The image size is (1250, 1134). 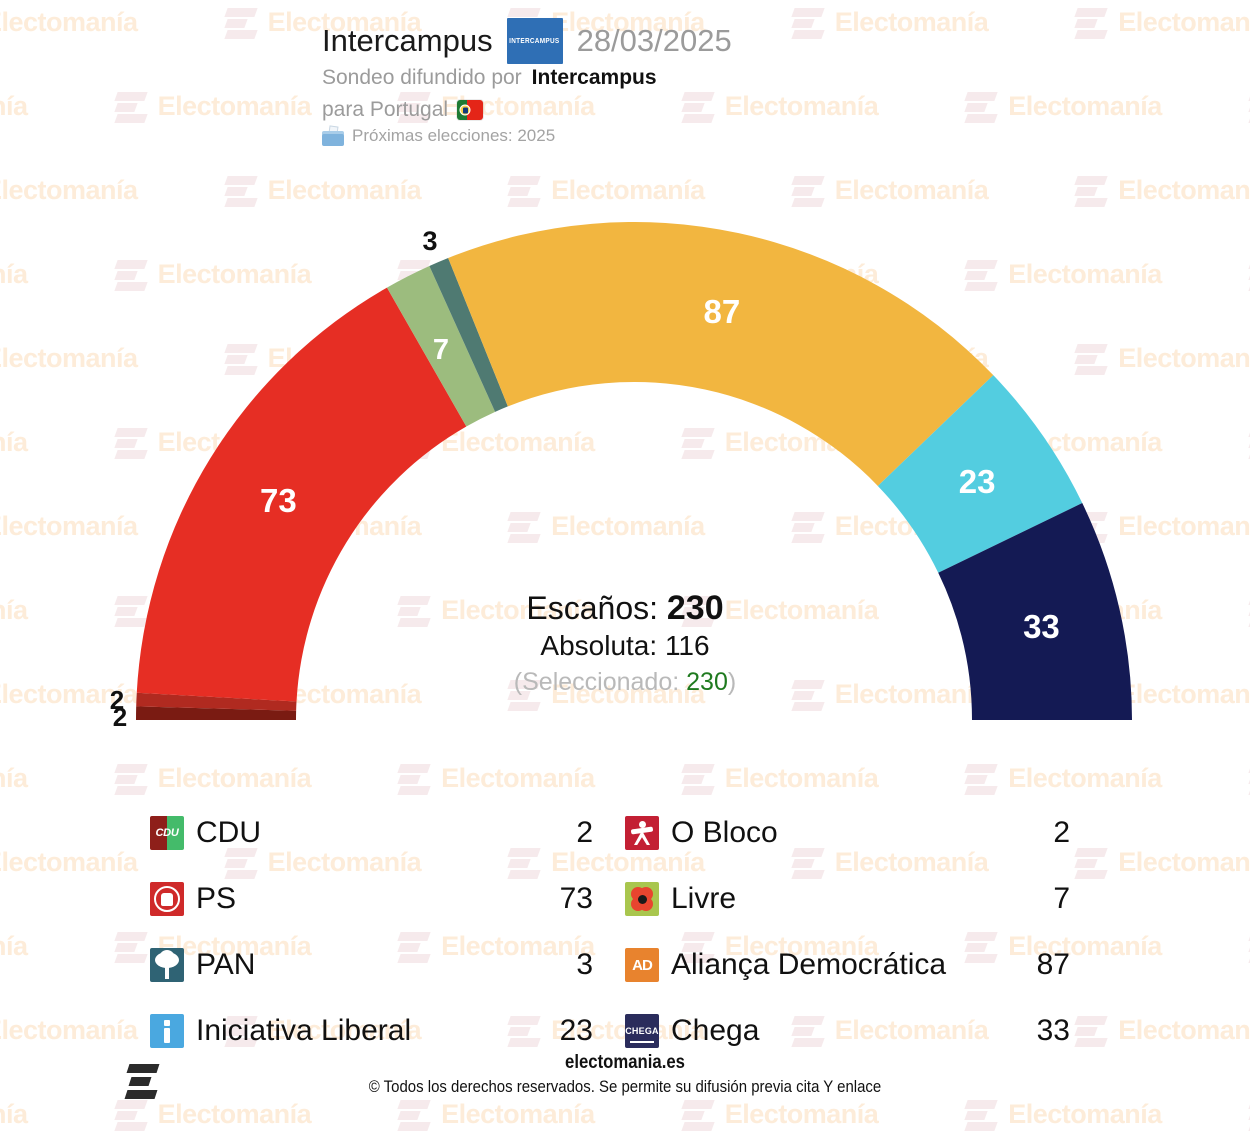 I want to click on absolute-majority-line: Absoluta: 116, so click(x=625, y=646).